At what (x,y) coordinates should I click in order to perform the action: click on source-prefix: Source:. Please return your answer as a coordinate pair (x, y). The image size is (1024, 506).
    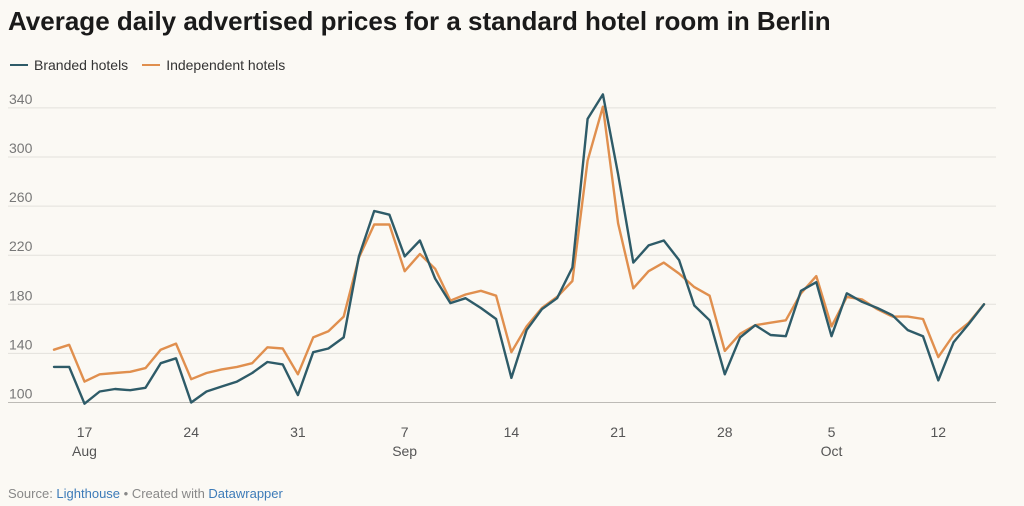
    Looking at the image, I should click on (32, 493).